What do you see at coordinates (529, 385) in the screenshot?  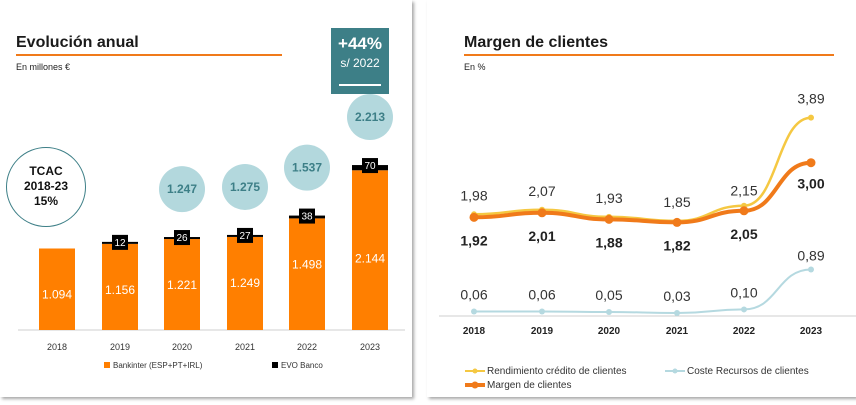 I see `legend-label-margen: Margen de clientes` at bounding box center [529, 385].